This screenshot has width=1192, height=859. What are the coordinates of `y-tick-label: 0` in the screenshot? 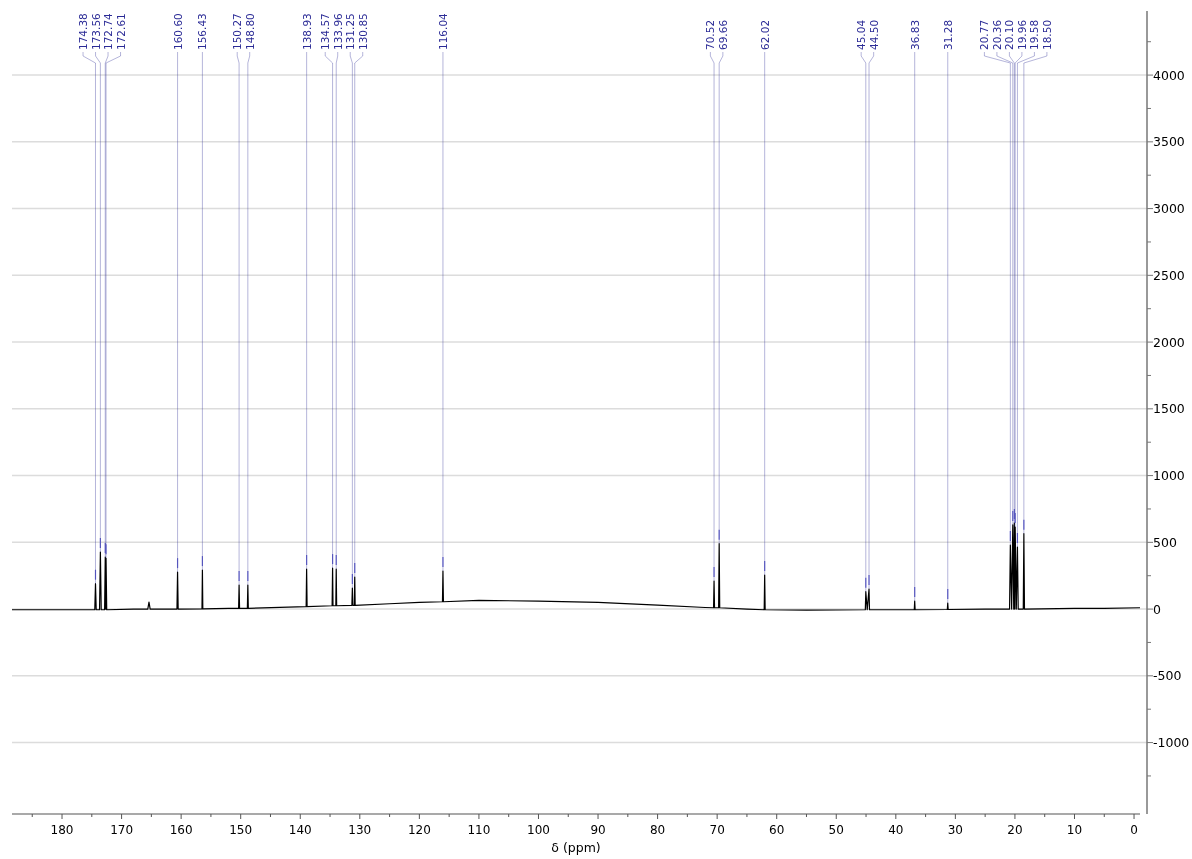 It's located at (1157, 609).